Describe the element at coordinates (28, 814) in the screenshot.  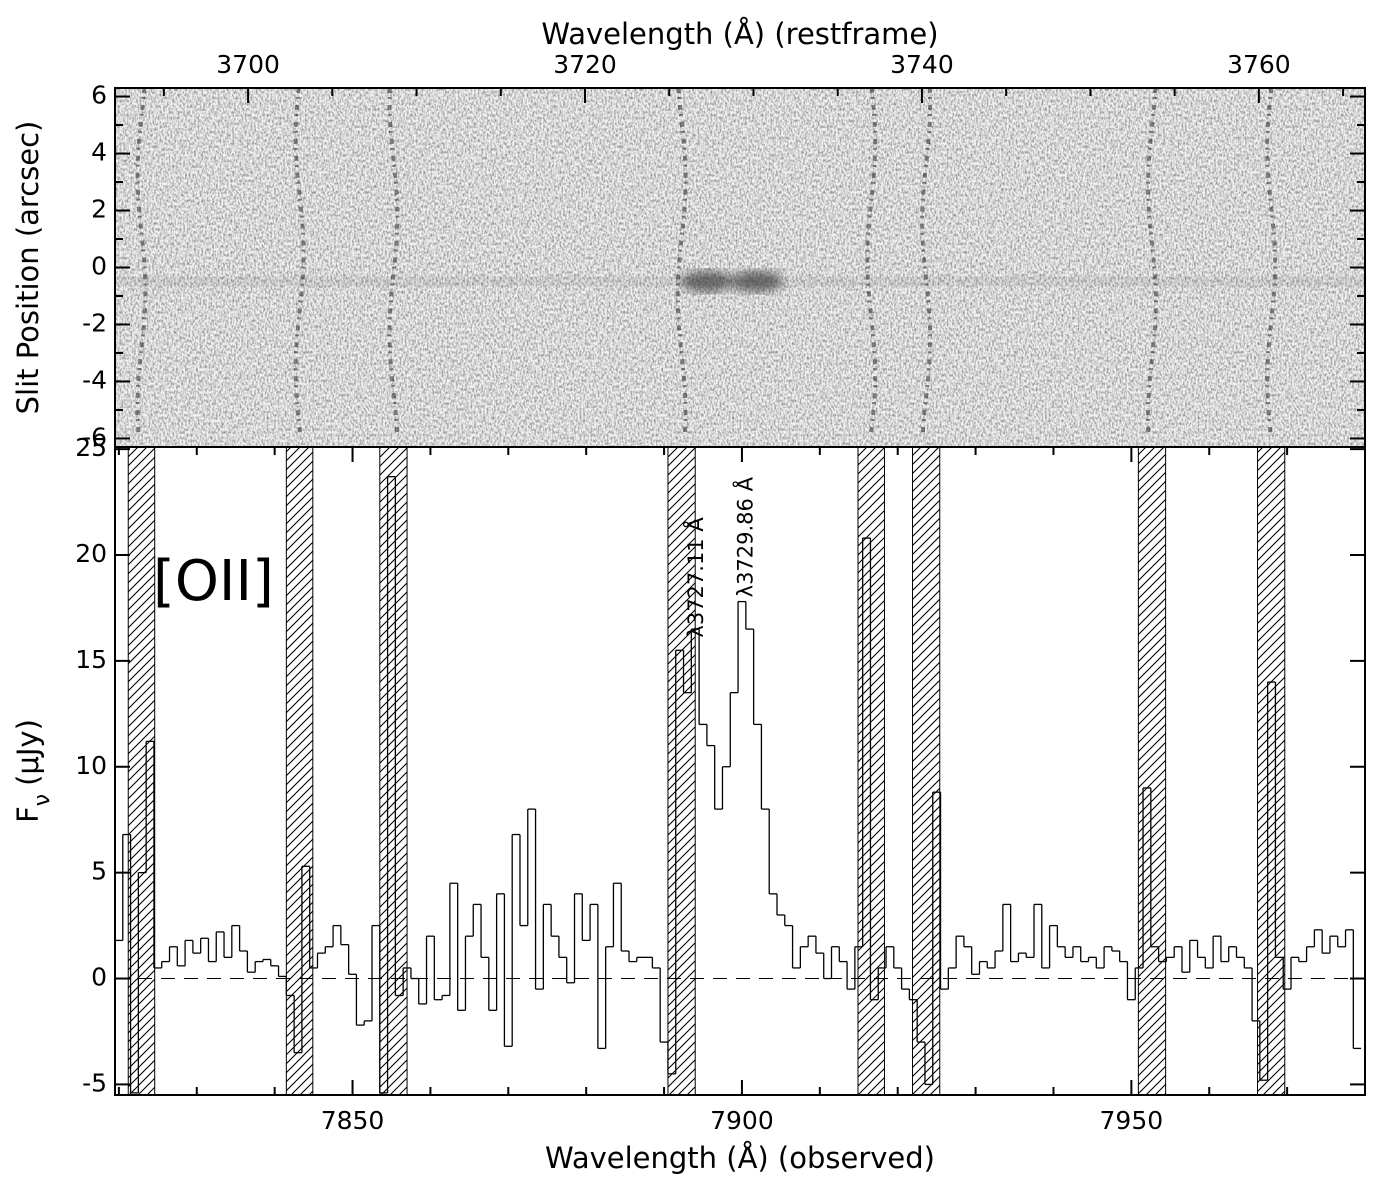
I see `y-axis-title-part: F` at that location.